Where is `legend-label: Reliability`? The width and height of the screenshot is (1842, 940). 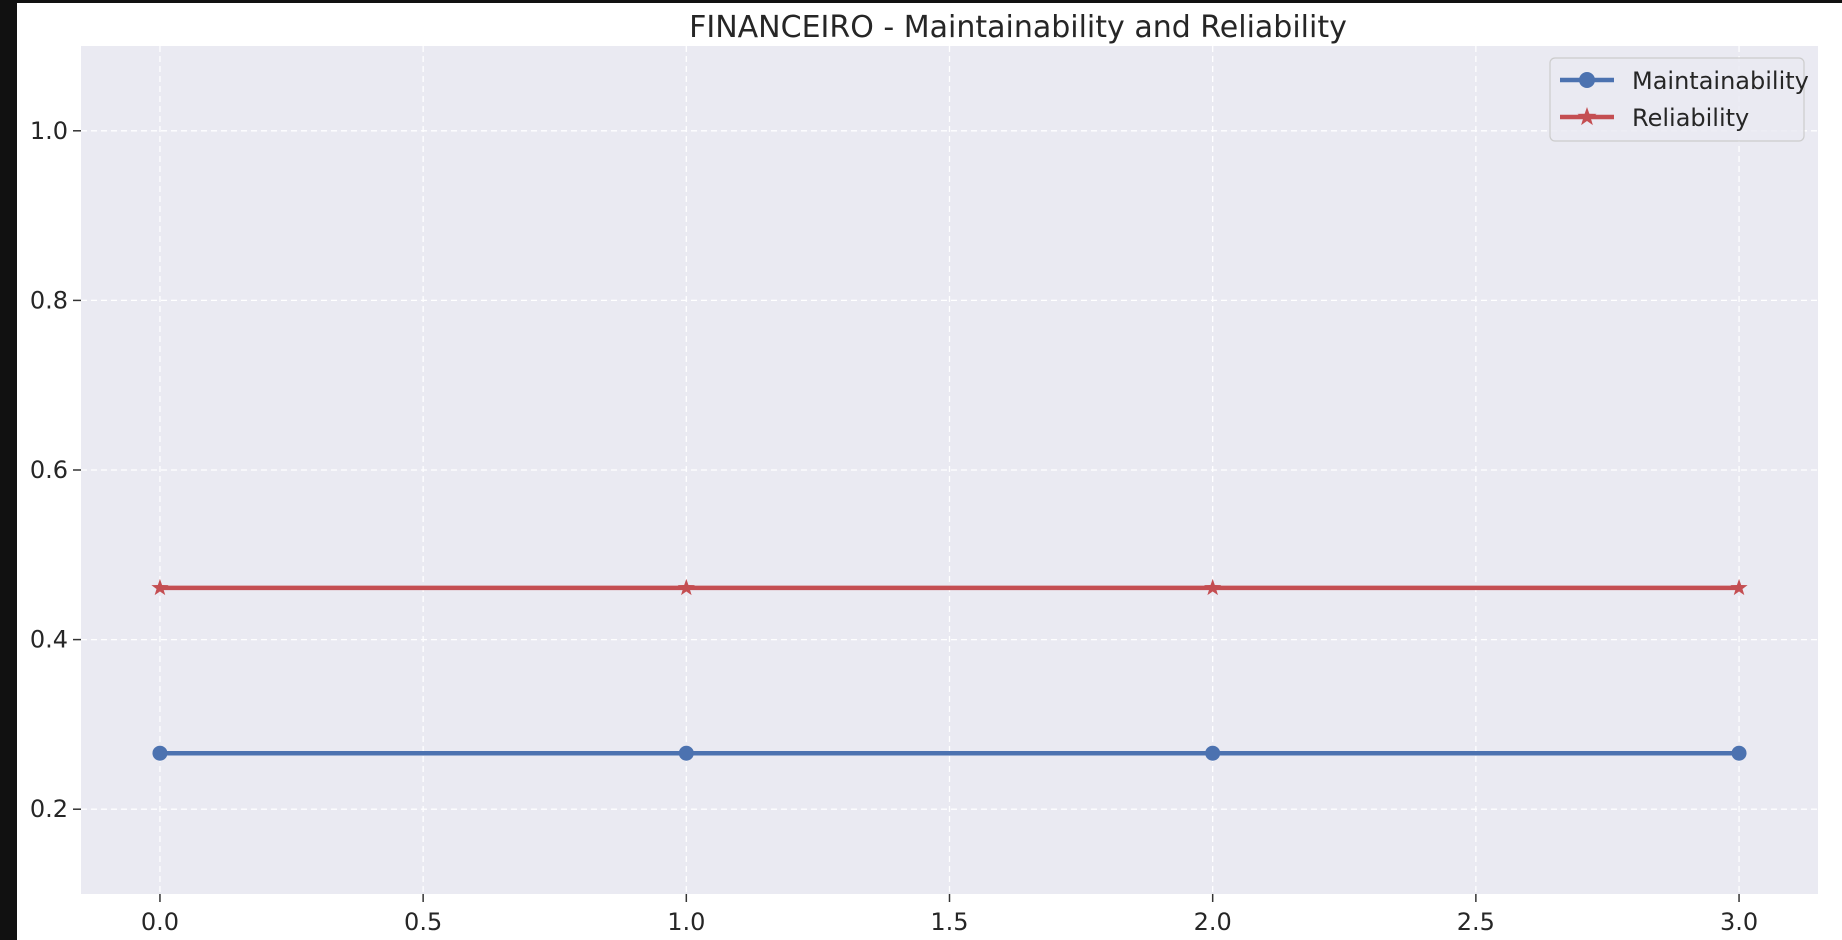
legend-label: Reliability is located at coordinates (1690, 118).